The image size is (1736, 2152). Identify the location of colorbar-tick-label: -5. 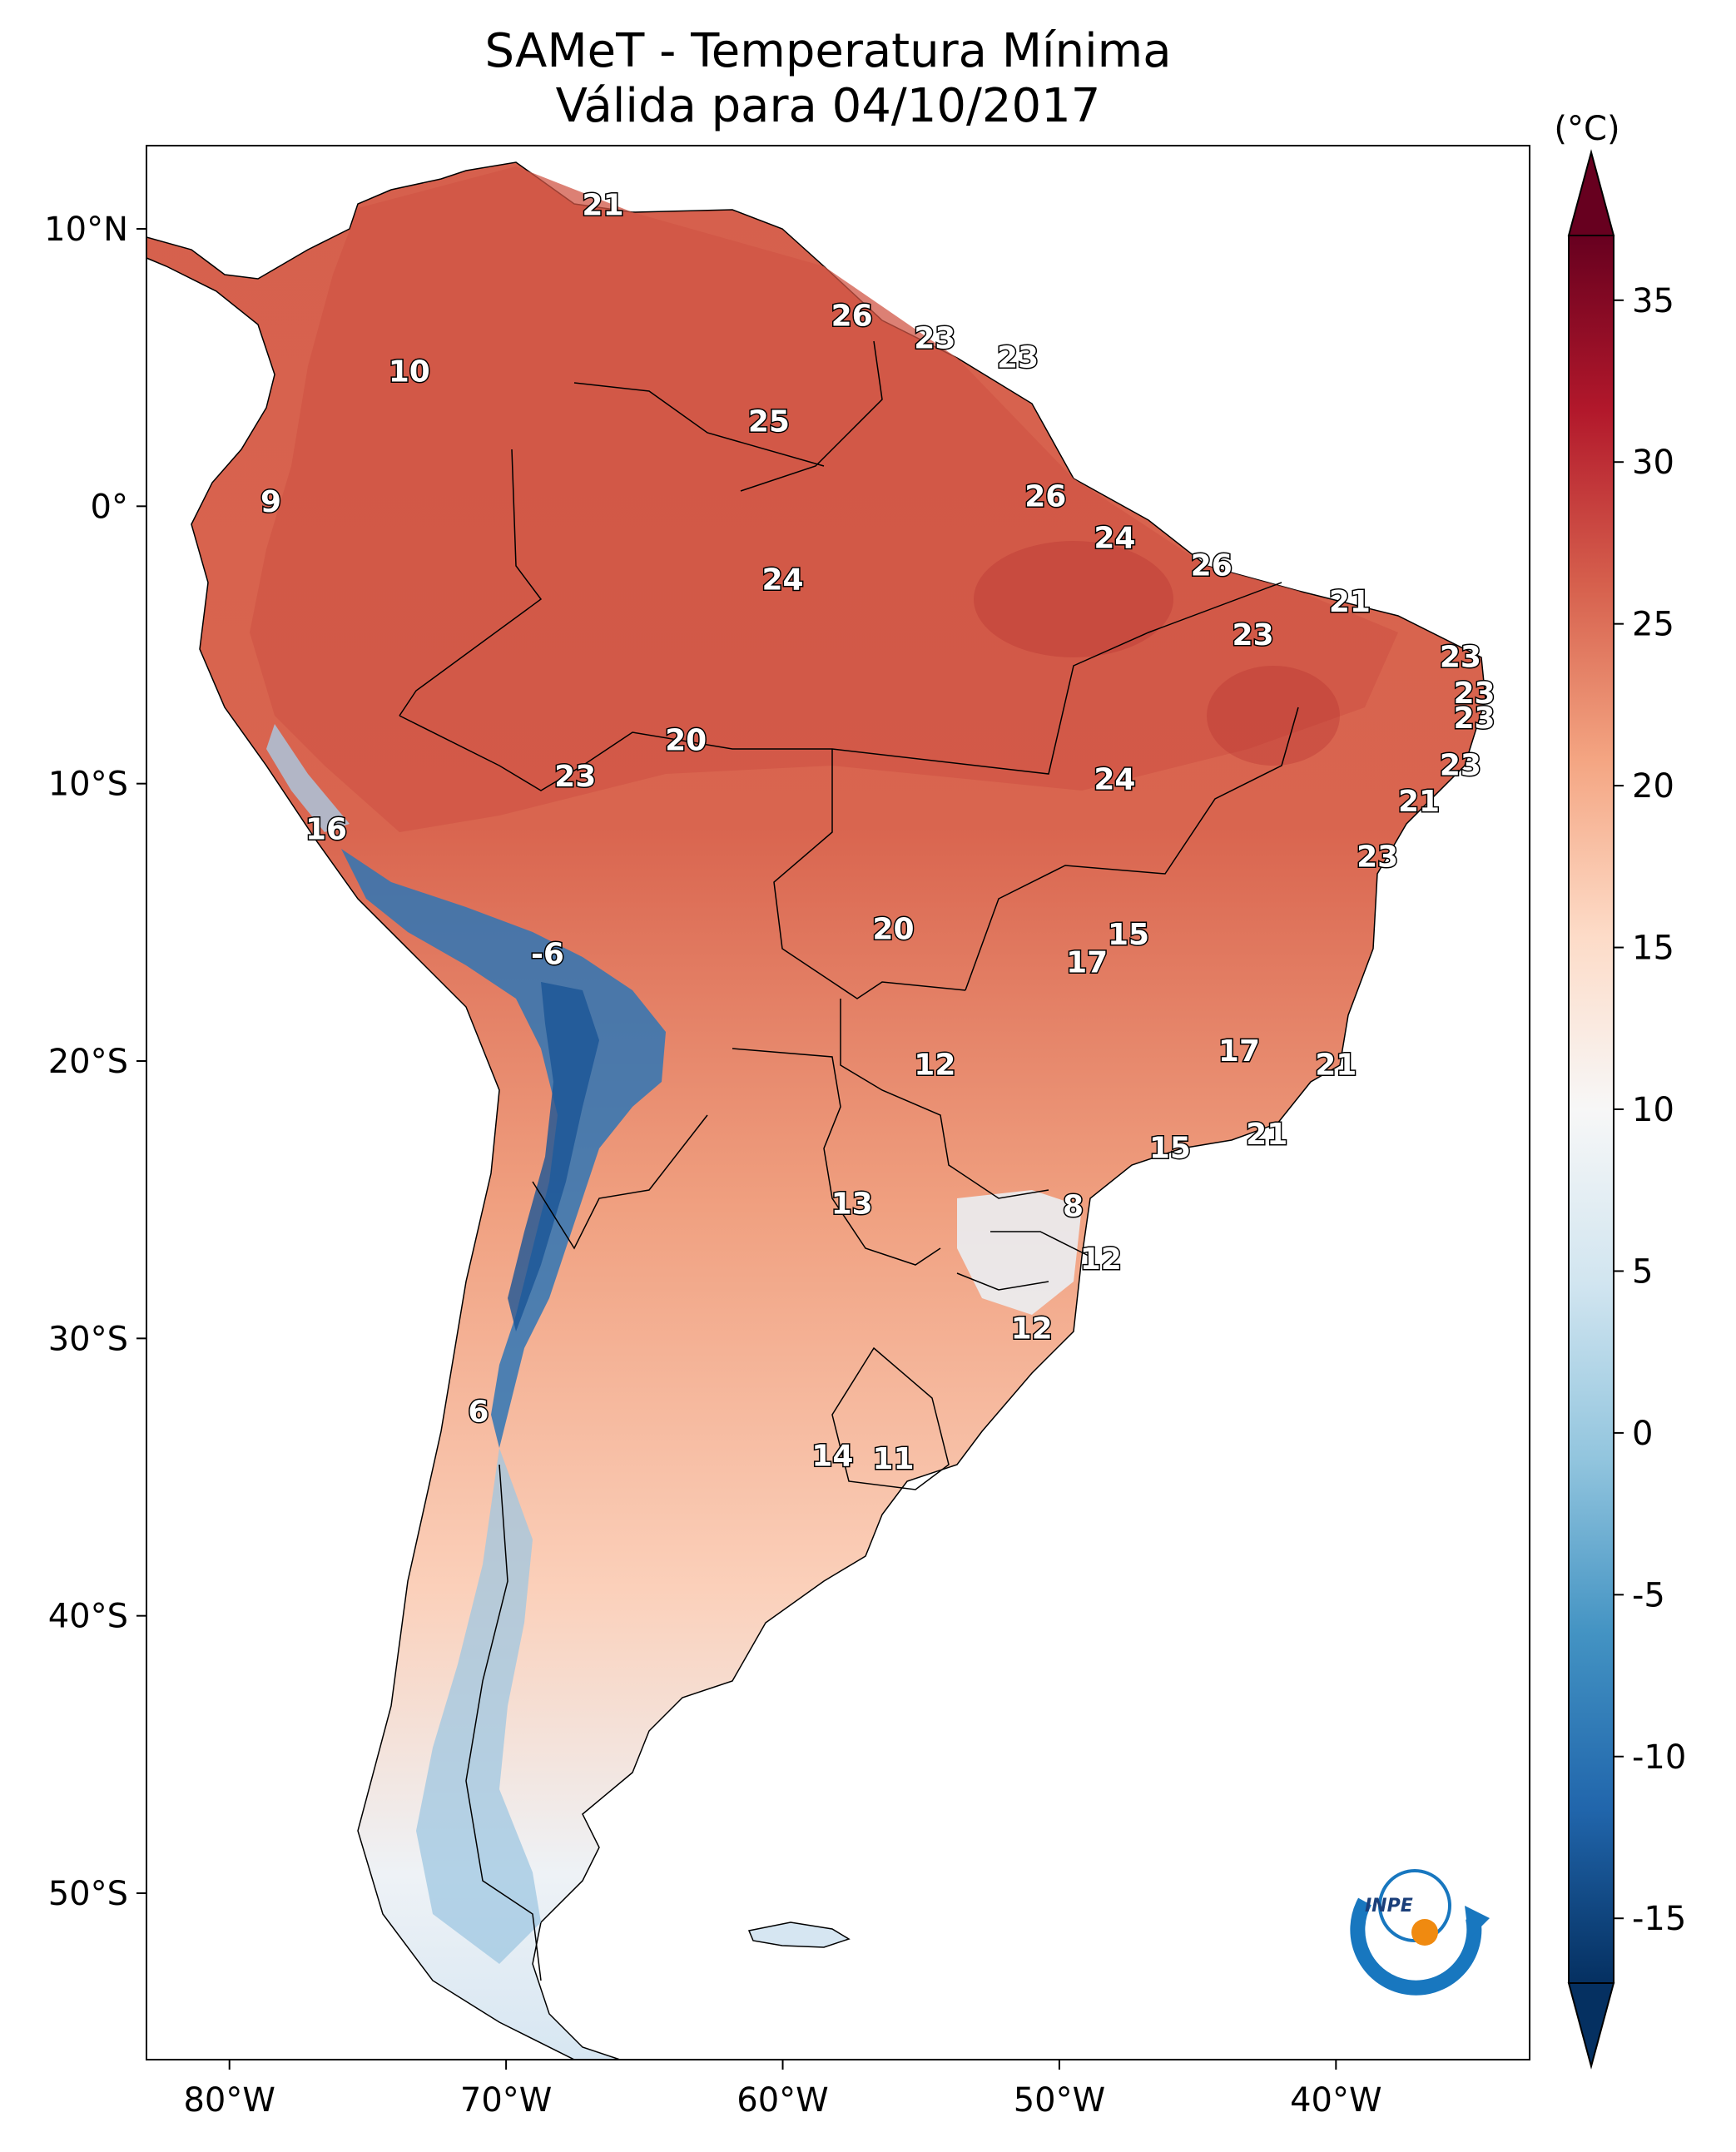
(1648, 1595).